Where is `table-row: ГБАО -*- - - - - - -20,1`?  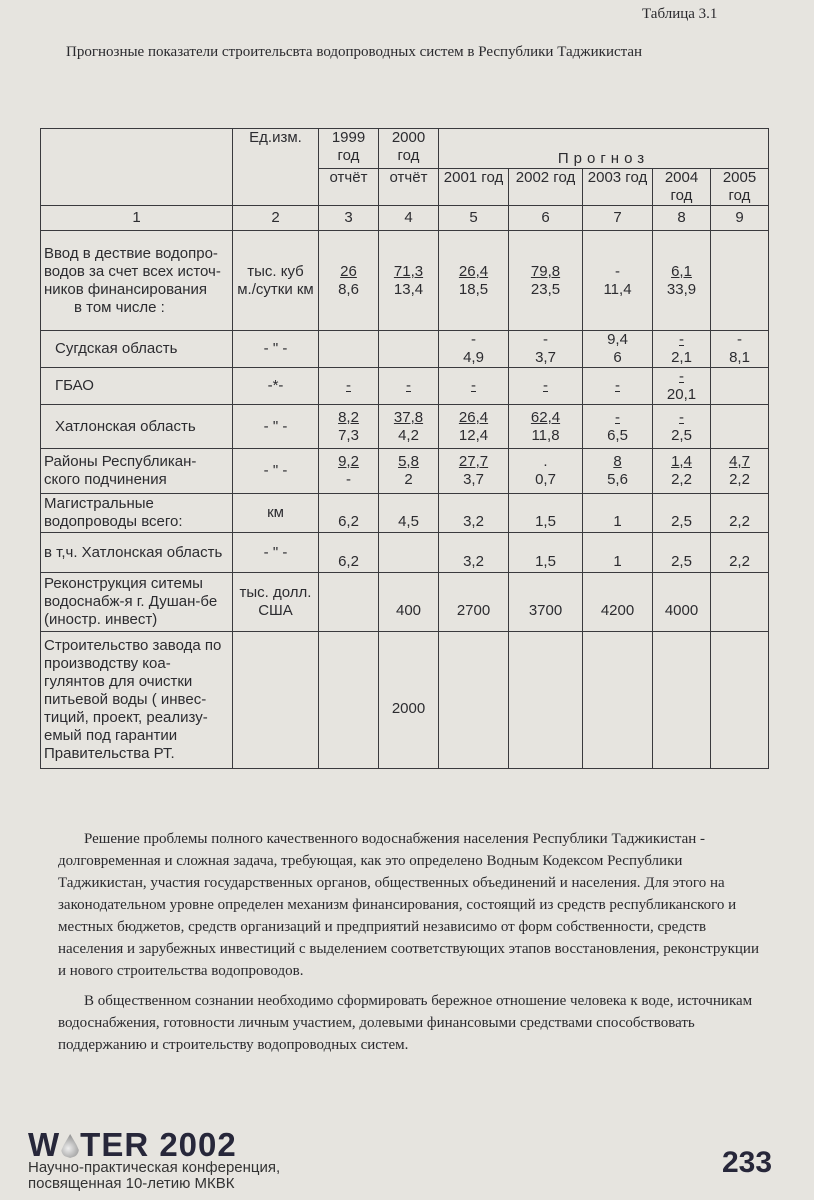
table-row: ГБАО -*- - - - - - -20,1 is located at coordinates (404, 386).